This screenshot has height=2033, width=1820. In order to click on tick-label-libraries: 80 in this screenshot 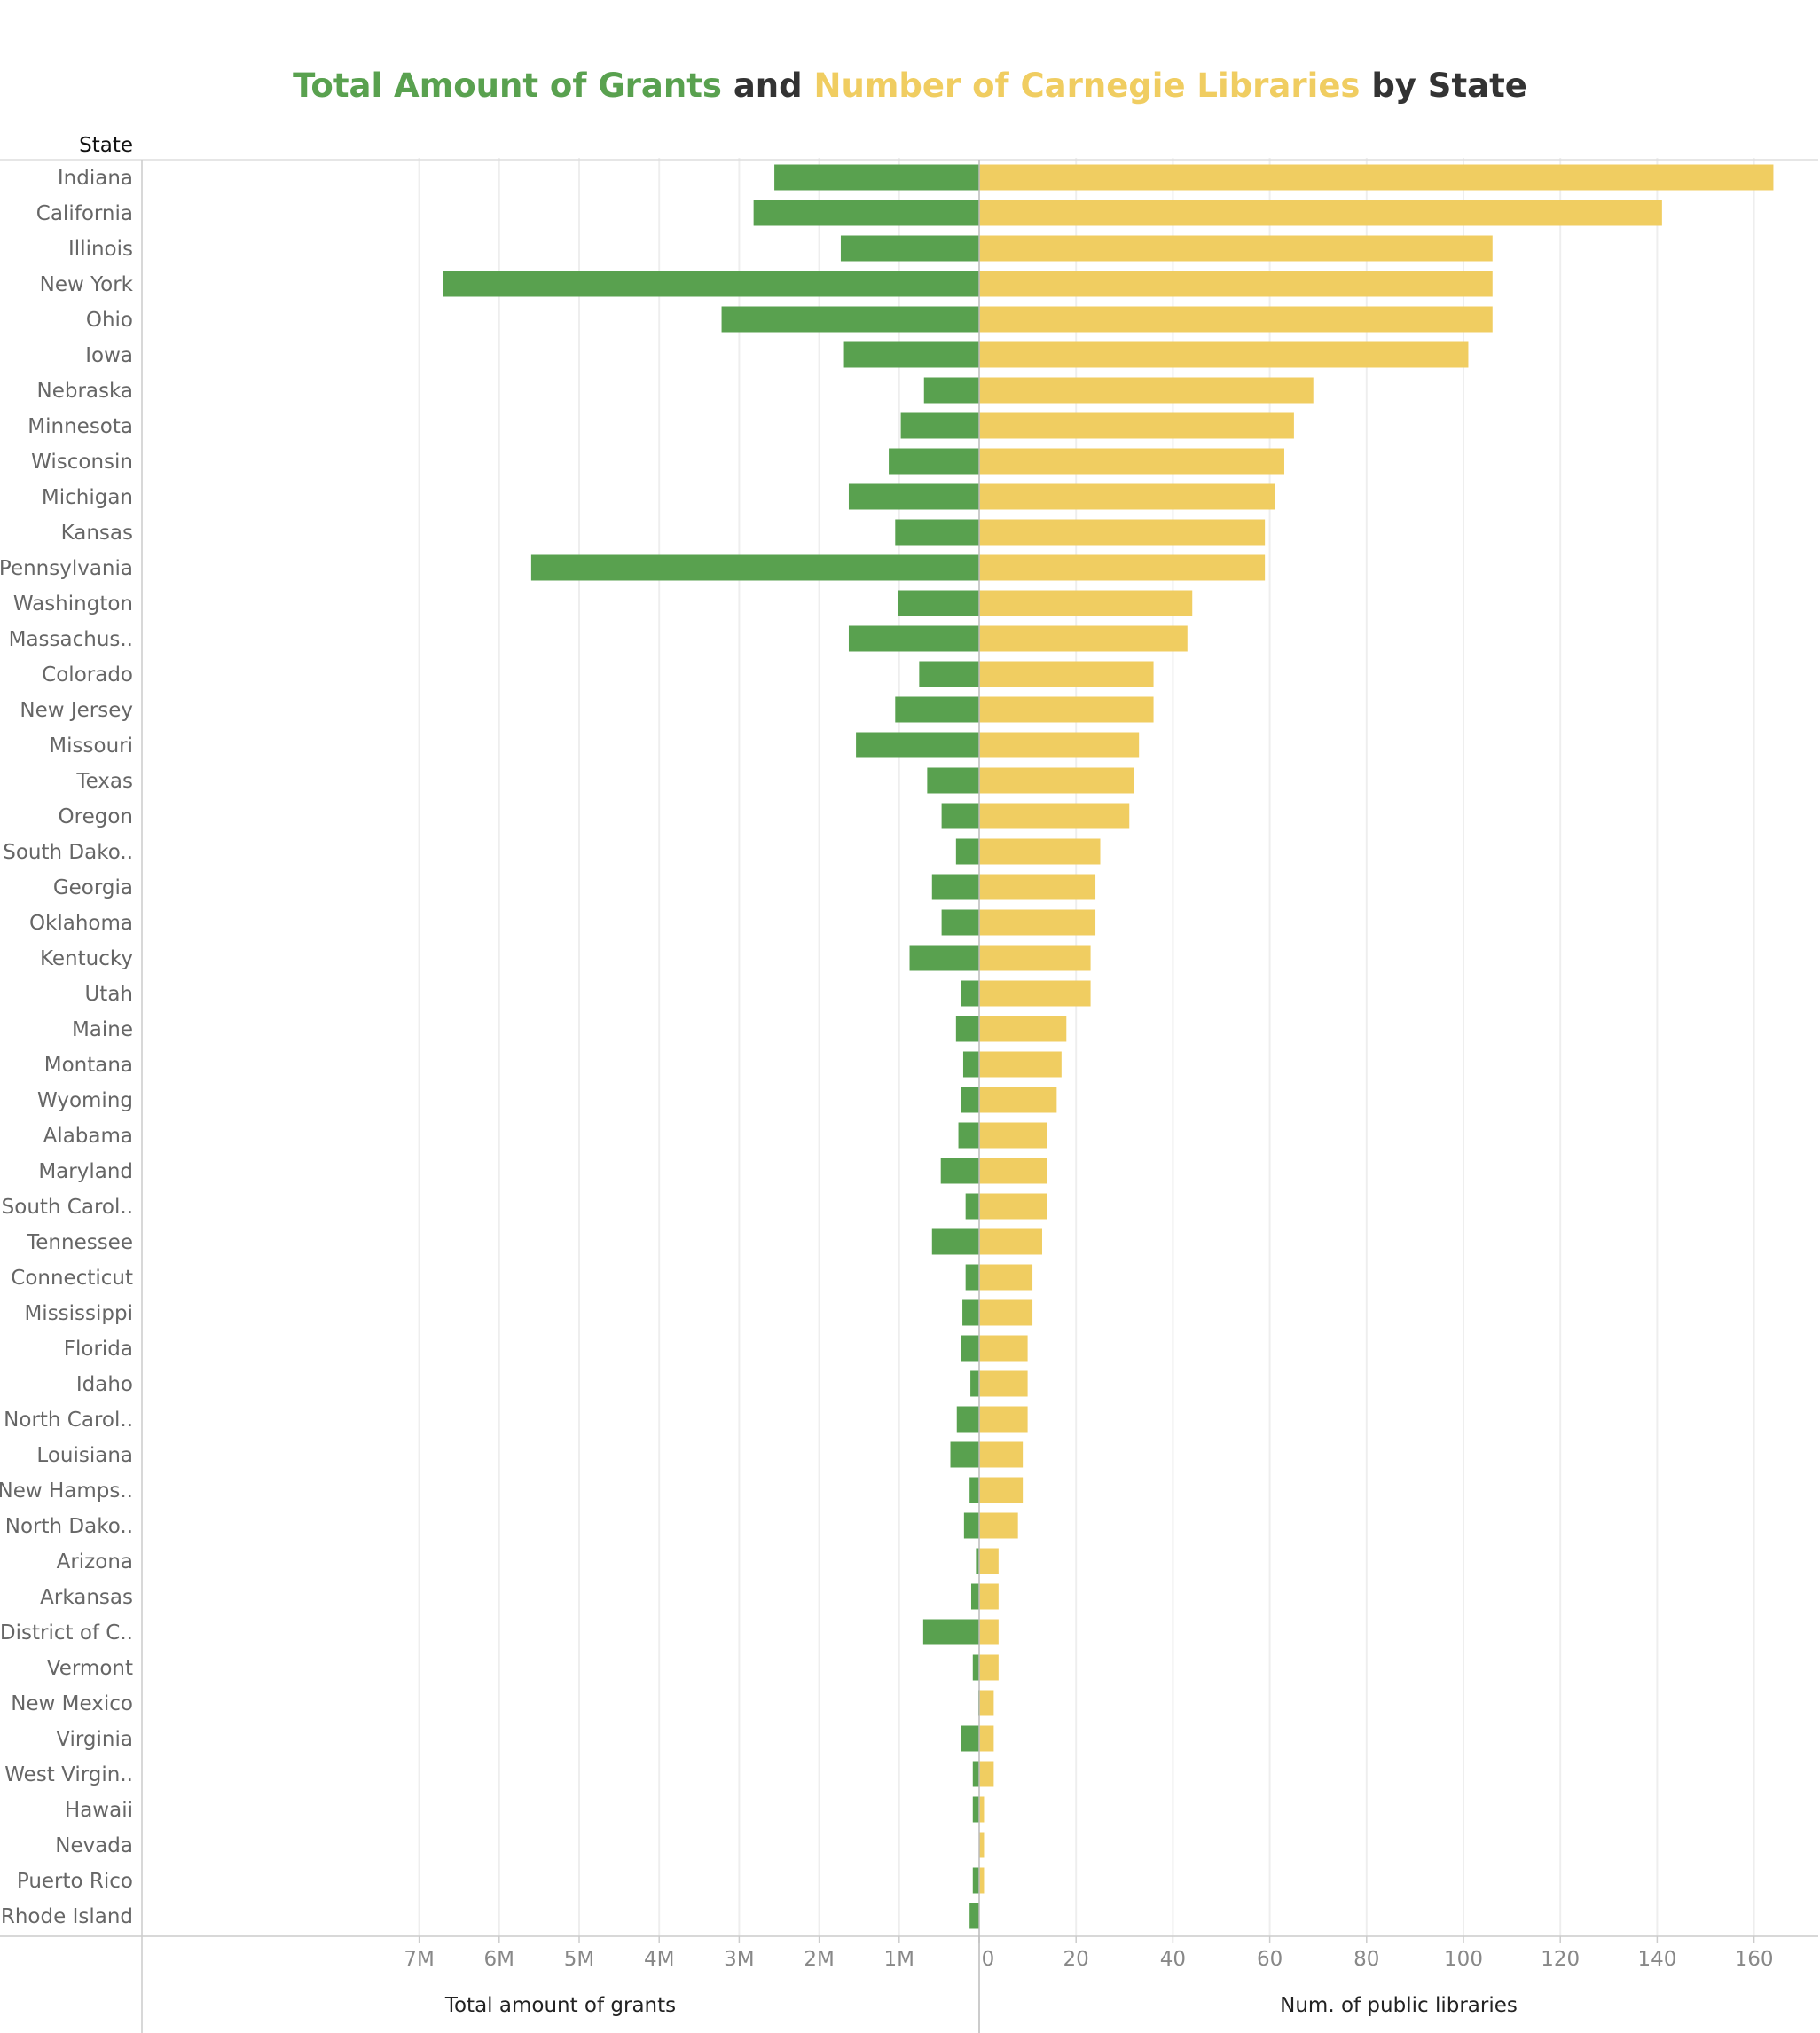, I will do `click(1366, 1959)`.